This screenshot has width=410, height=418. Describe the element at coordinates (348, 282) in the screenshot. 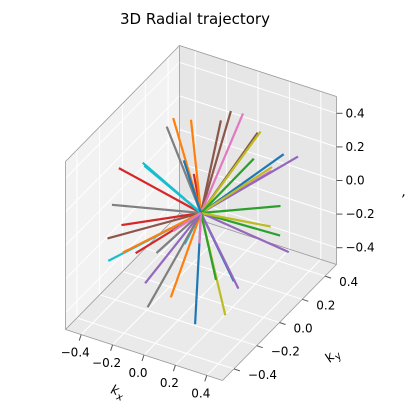

I see `y-tick-label: 0.4` at that location.